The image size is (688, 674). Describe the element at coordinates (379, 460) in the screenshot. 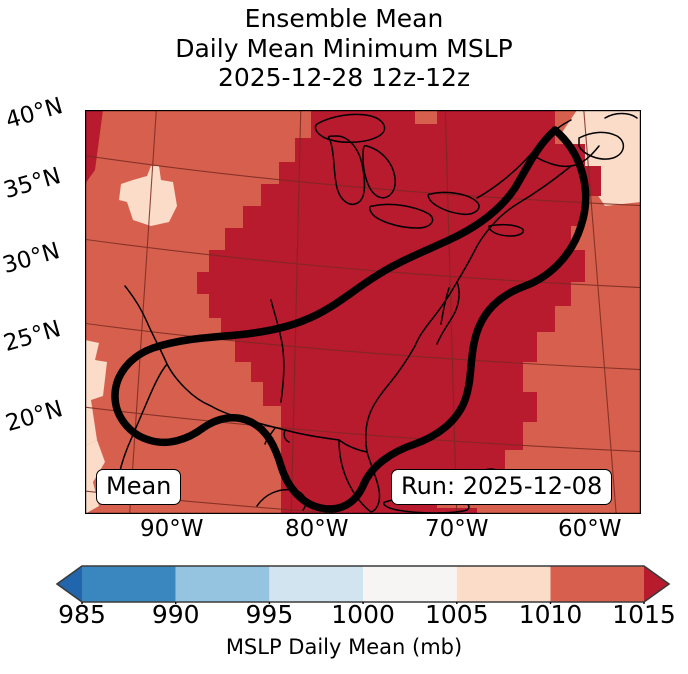

I see `field-band-over-1015-gulf` at that location.